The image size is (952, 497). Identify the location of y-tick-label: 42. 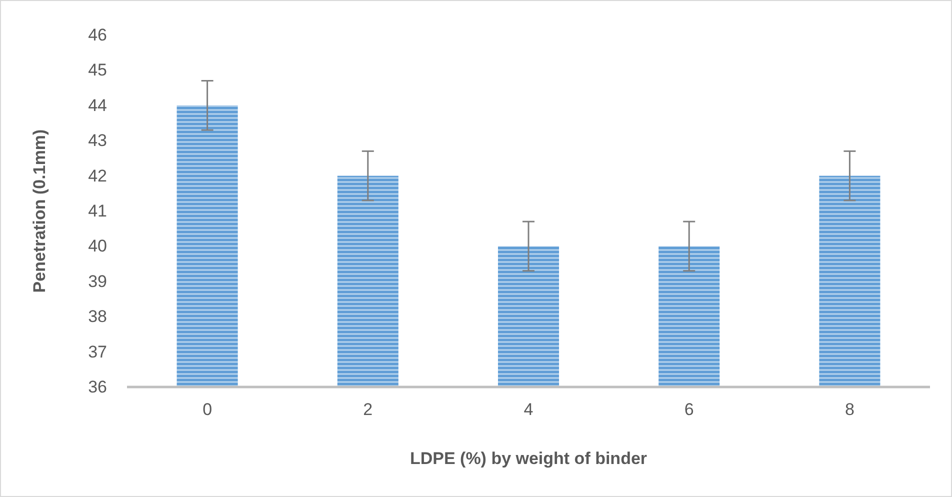
(97, 176).